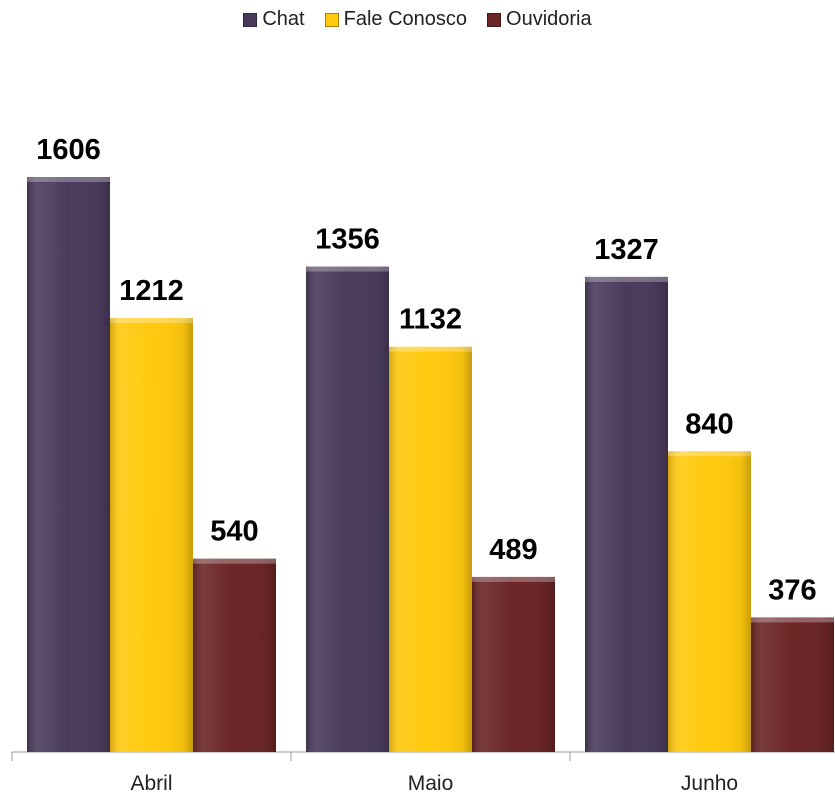 This screenshot has width=835, height=809. I want to click on data-label-chat-abril: 1606, so click(68, 150).